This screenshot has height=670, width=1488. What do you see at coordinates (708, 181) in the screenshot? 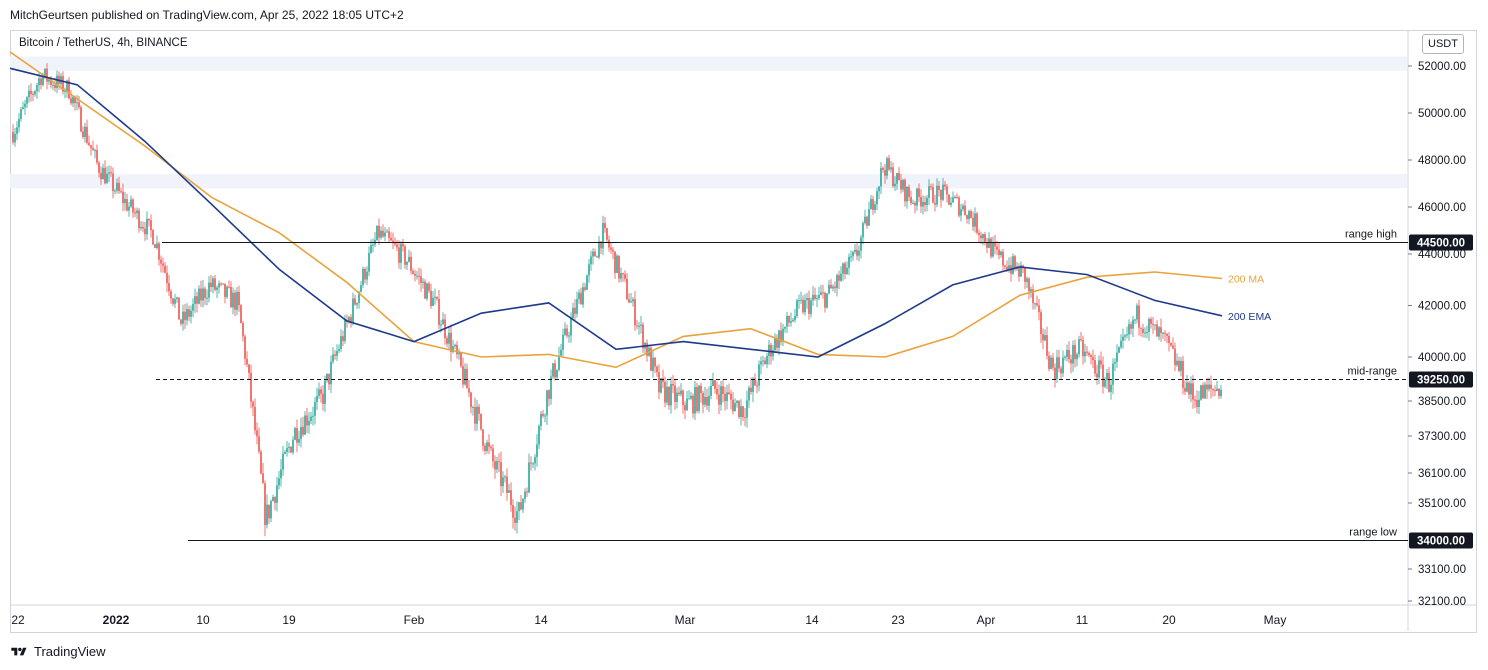
I see `resistance-zone` at bounding box center [708, 181].